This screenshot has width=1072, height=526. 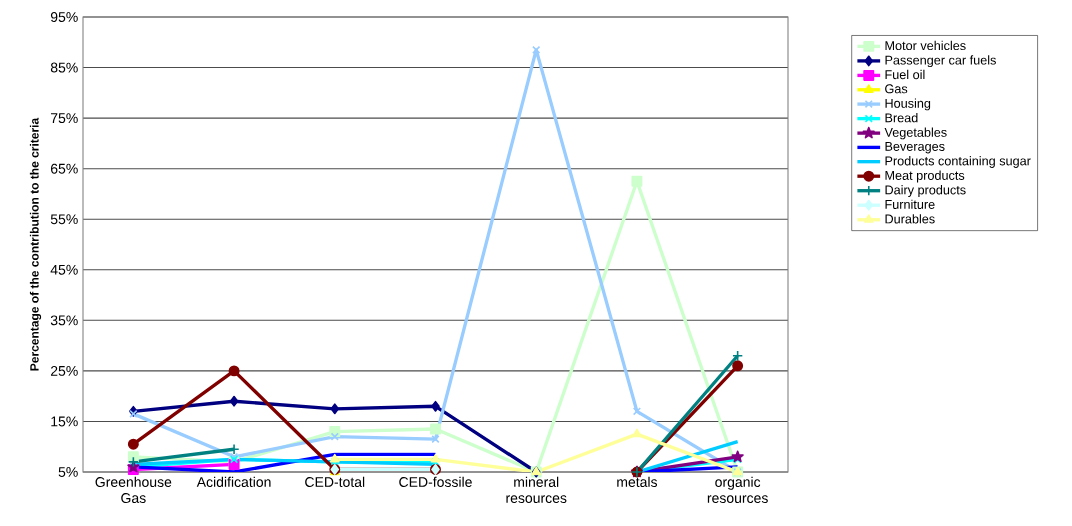 What do you see at coordinates (64, 67) in the screenshot?
I see `y-tick-label: 85%` at bounding box center [64, 67].